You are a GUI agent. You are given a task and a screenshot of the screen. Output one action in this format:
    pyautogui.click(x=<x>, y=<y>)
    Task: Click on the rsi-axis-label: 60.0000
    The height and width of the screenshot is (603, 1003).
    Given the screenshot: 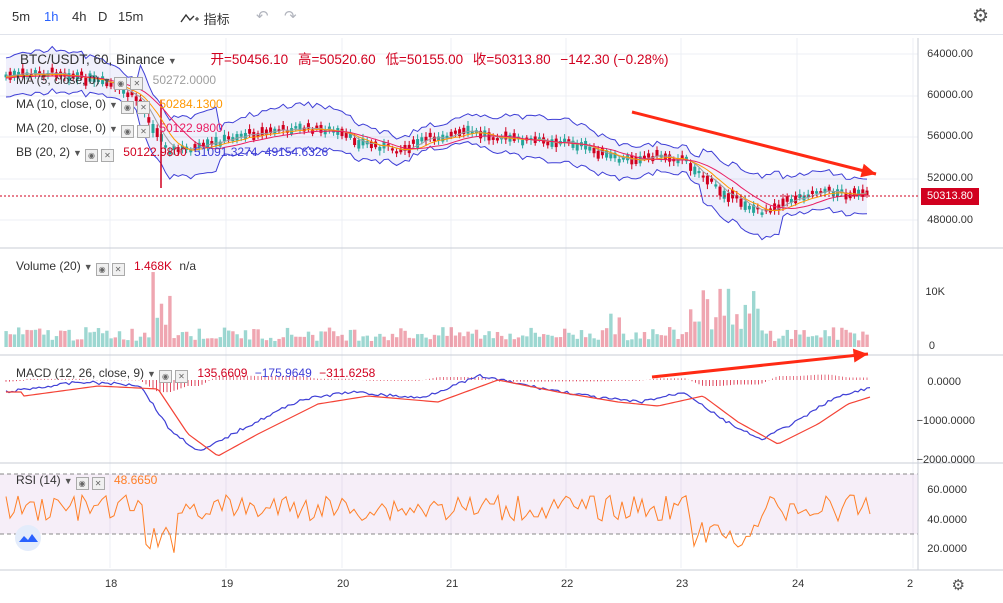 What is the action you would take?
    pyautogui.click(x=947, y=490)
    